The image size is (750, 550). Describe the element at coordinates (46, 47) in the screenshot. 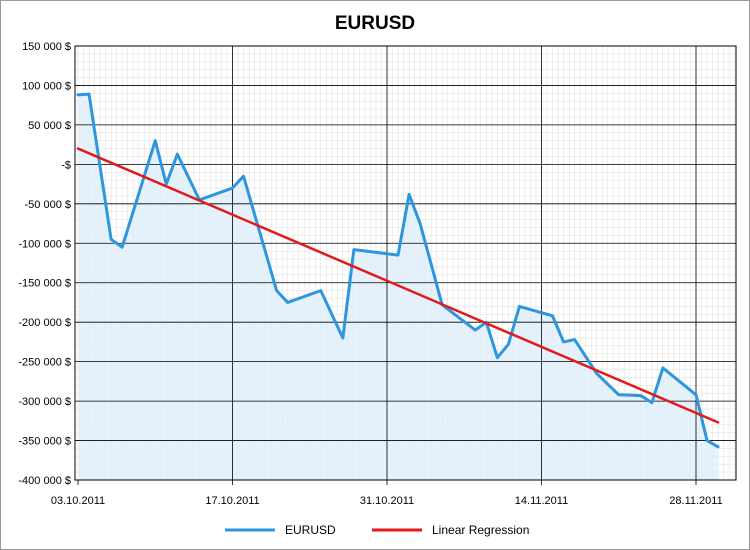

I see `y-tick-label: 150 000 $` at that location.